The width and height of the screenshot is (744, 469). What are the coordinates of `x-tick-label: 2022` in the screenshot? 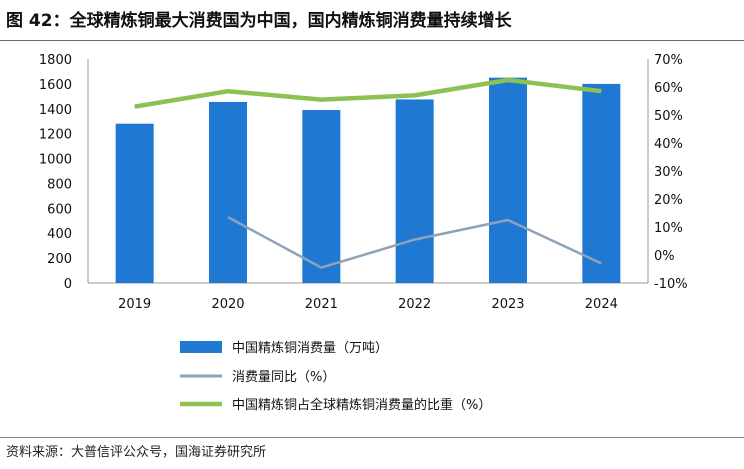 It's located at (414, 304).